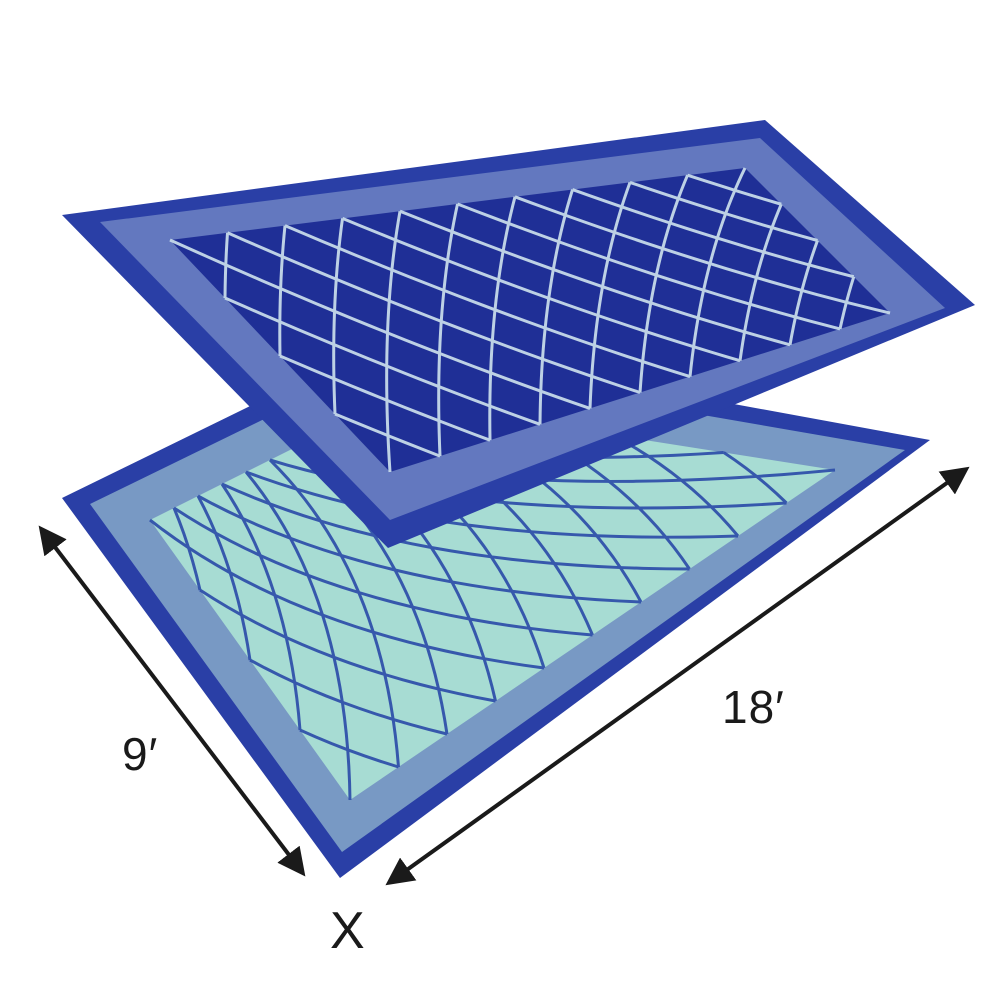  What do you see at coordinates (753, 707) in the screenshot?
I see `length-label: 18′` at bounding box center [753, 707].